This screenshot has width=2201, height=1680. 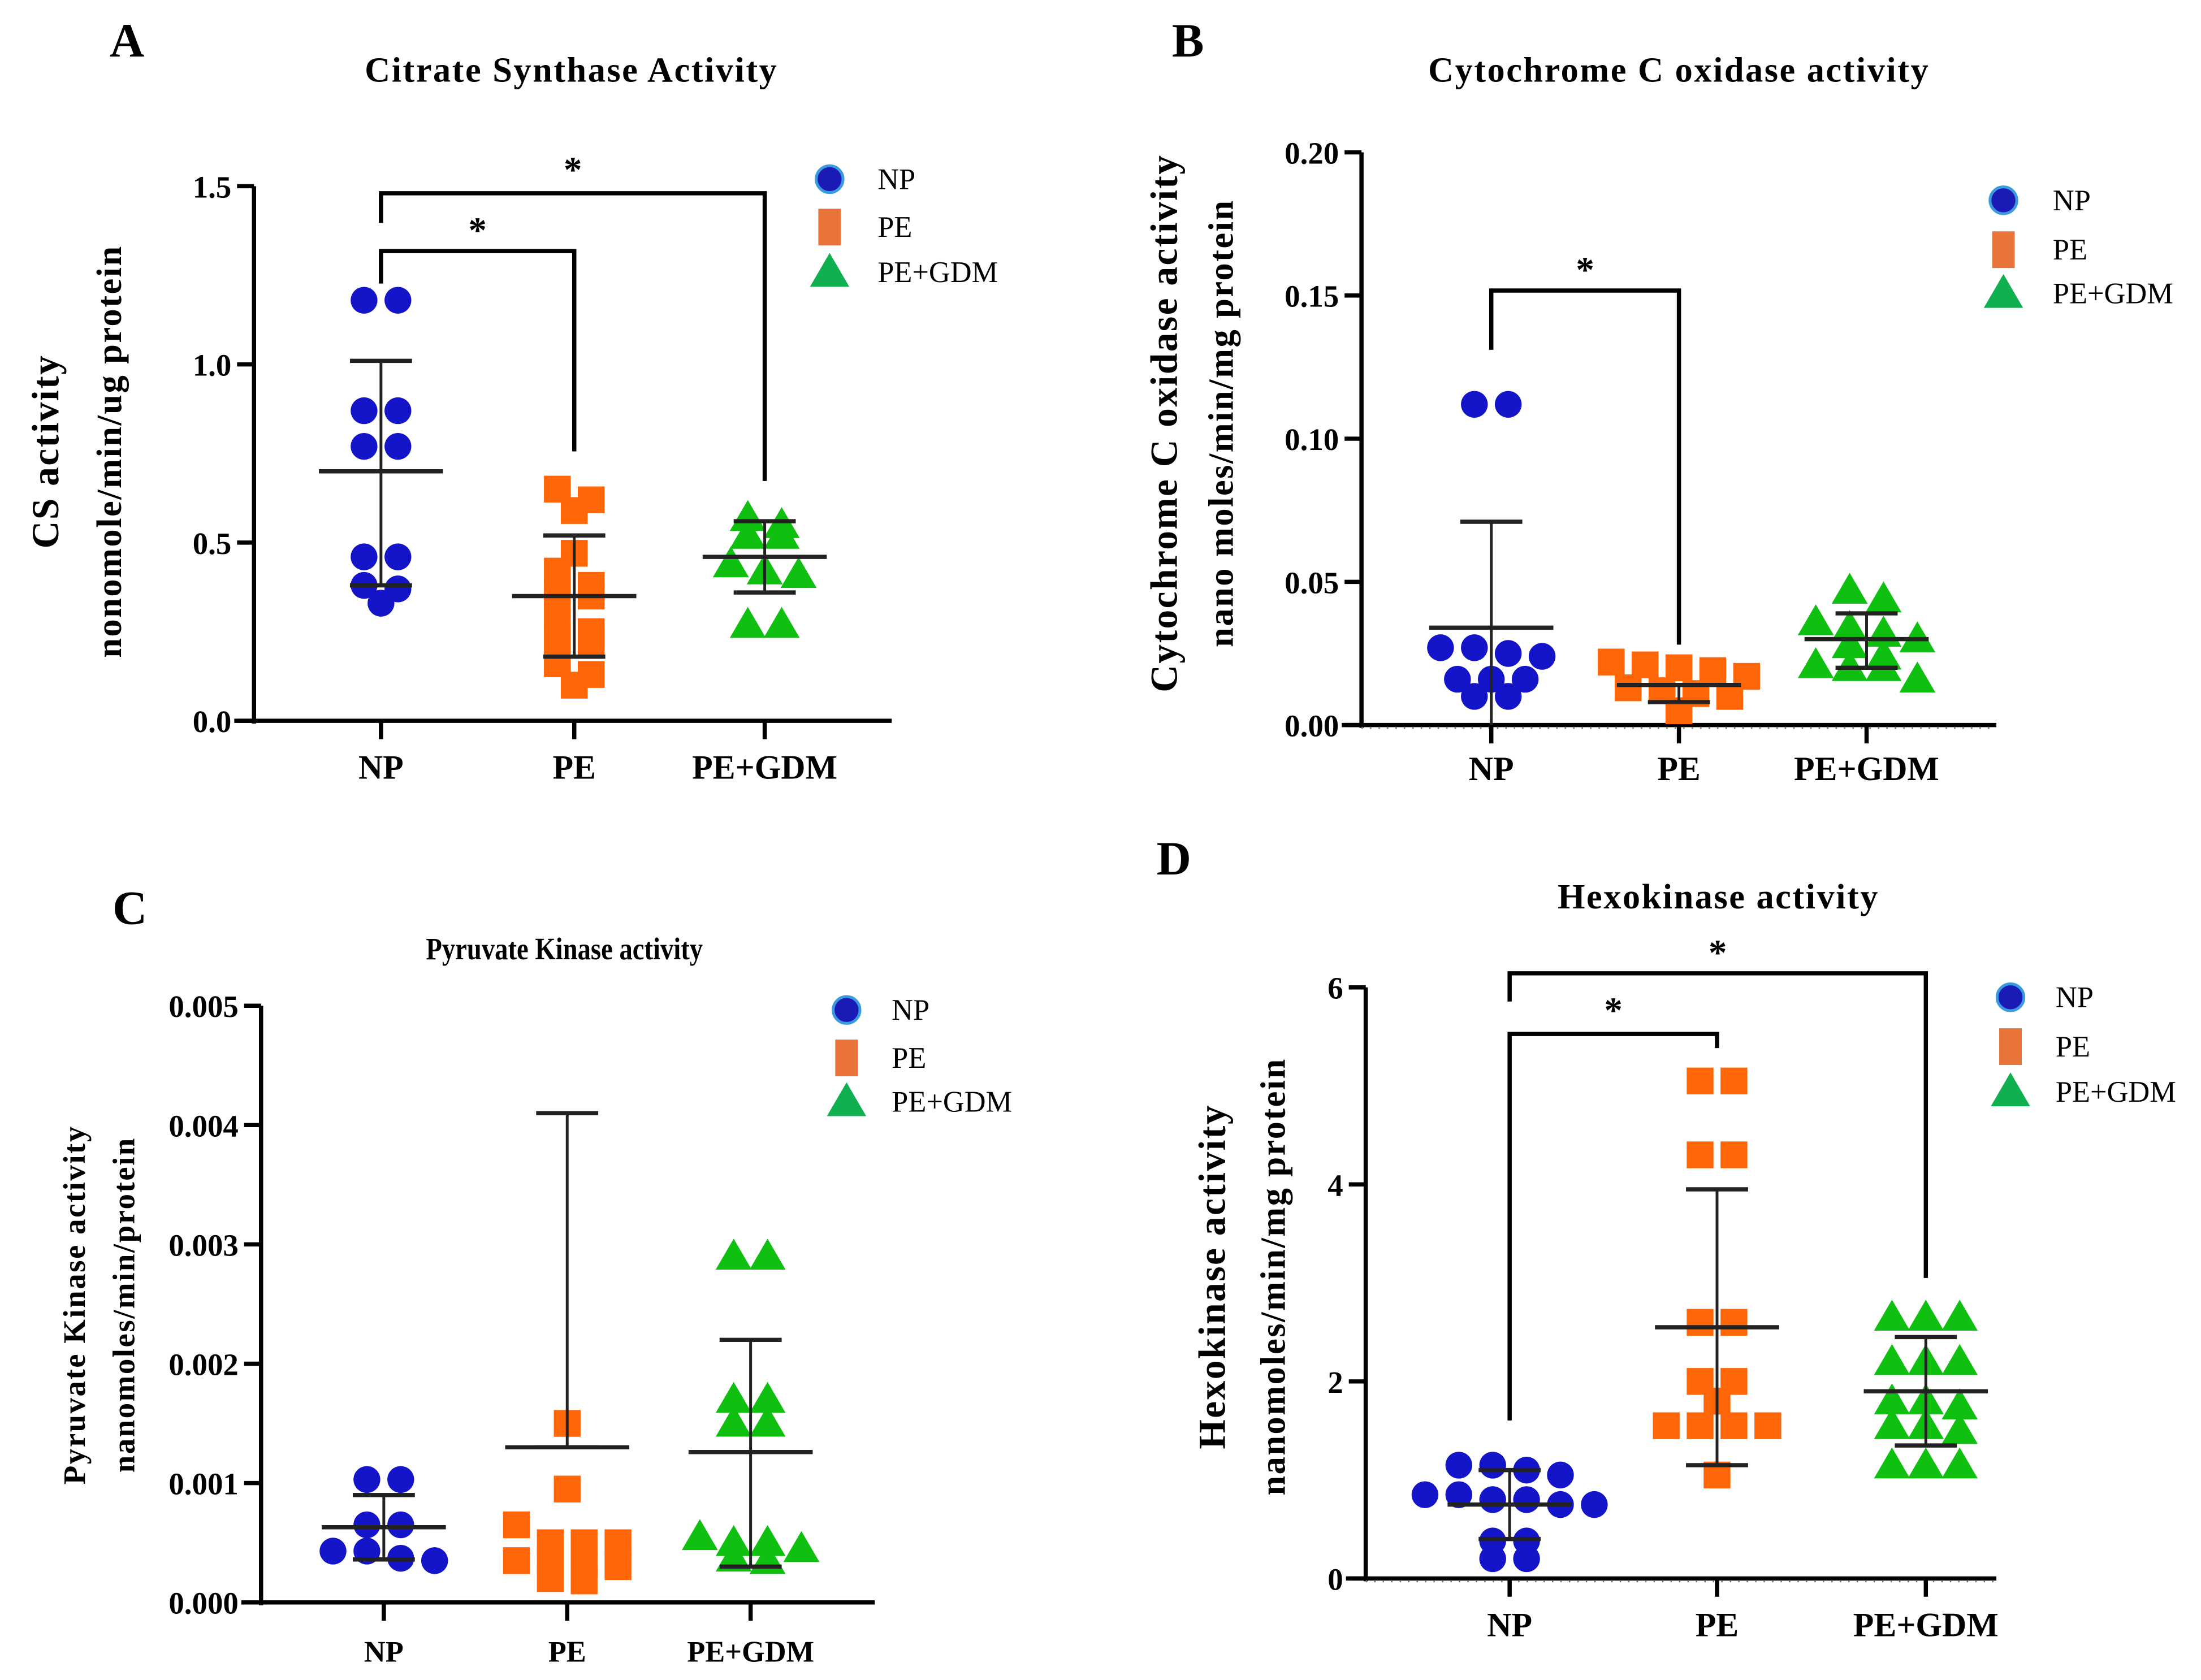 I want to click on y-axis-label: nanomoles/min/mg protein, so click(x=1273, y=1276).